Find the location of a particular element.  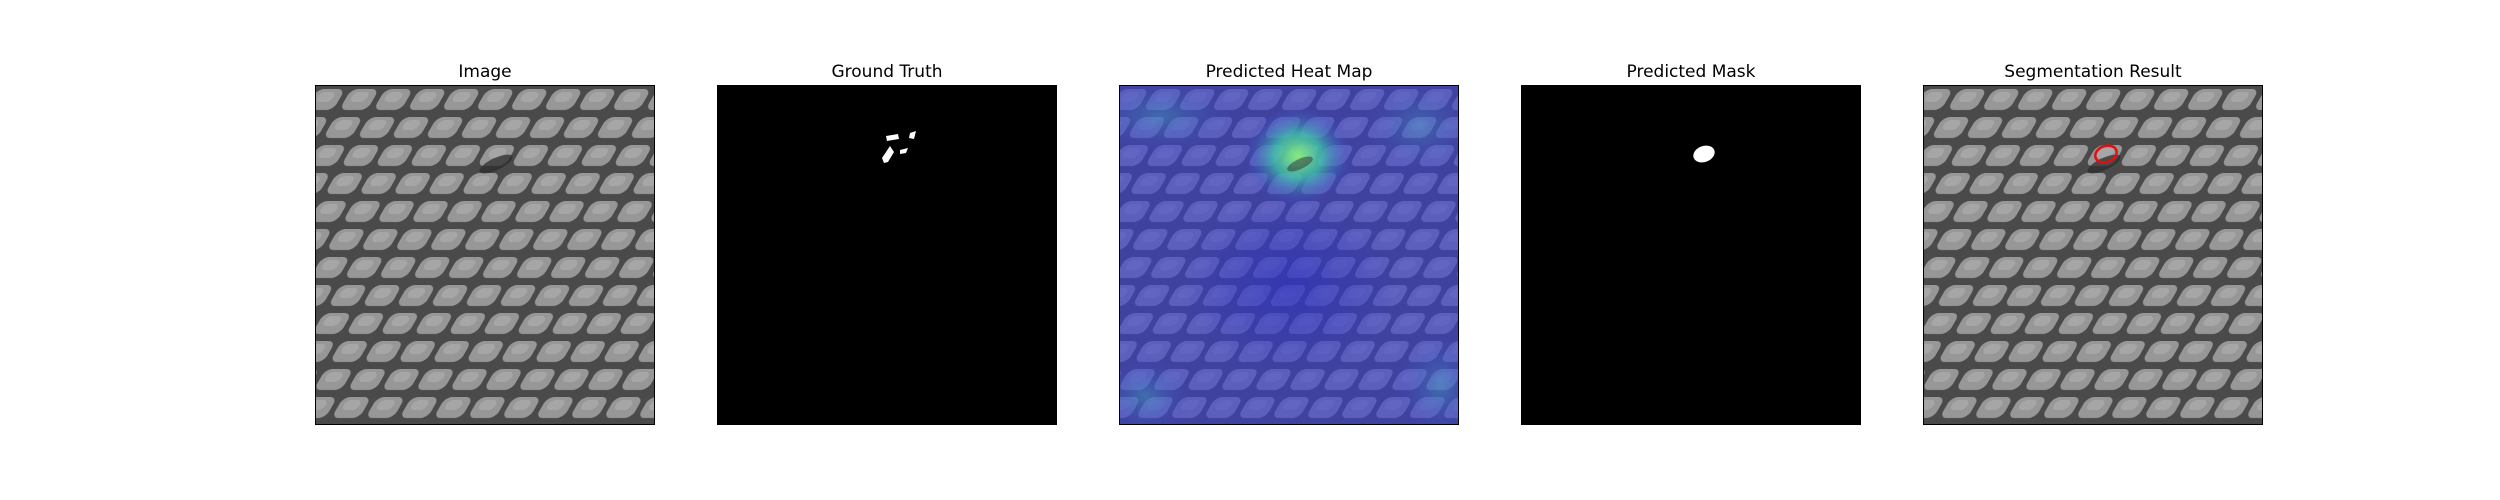

fabric-image is located at coordinates (485, 255).